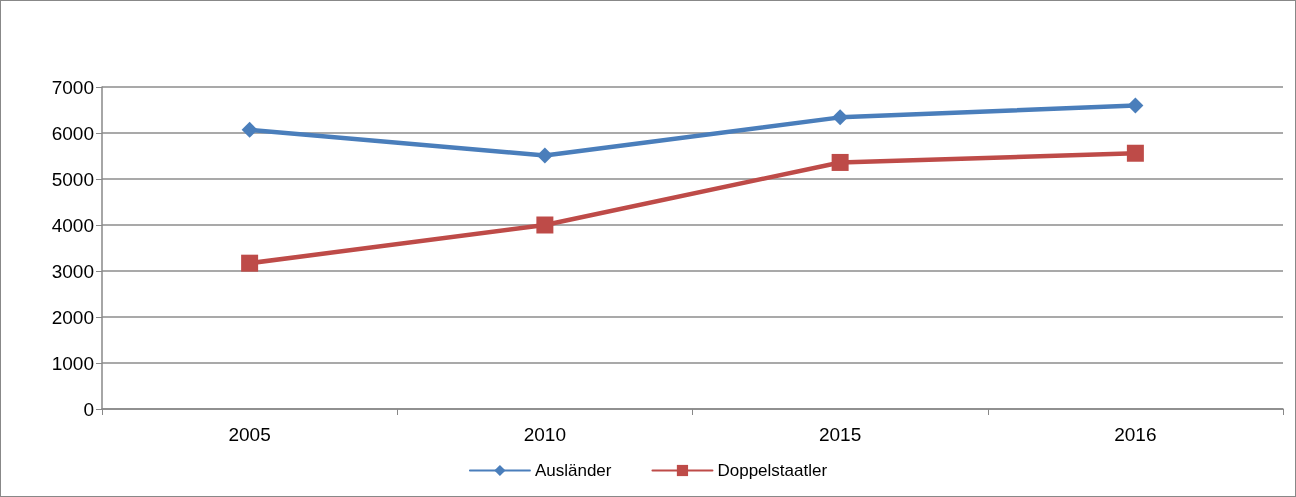 The width and height of the screenshot is (1296, 497). What do you see at coordinates (72, 363) in the screenshot?
I see `y-tick-label: 1000` at bounding box center [72, 363].